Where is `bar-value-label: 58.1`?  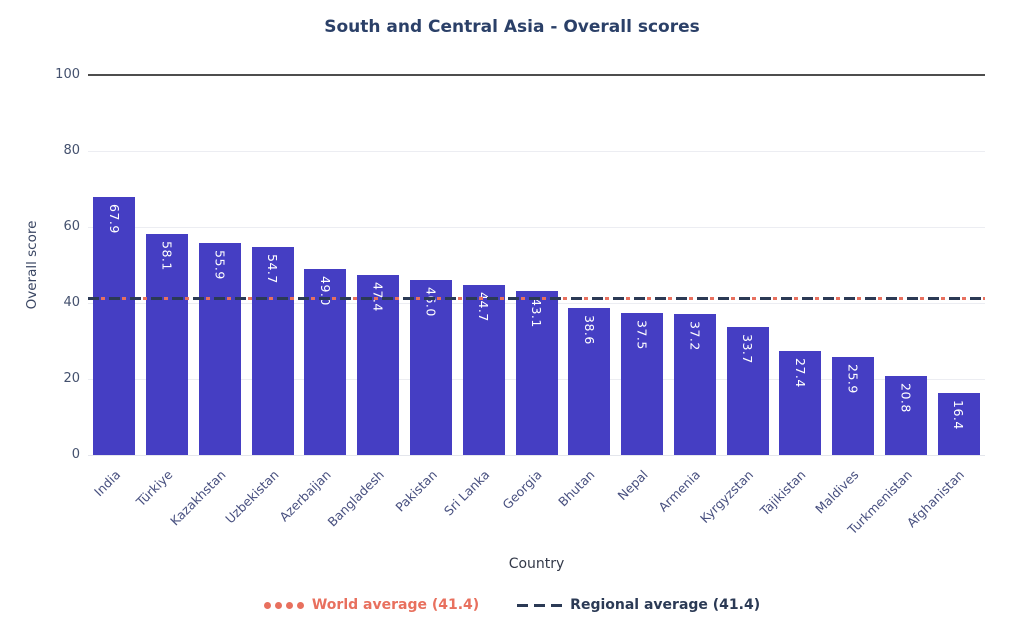
bar-value-label: 58.1 is located at coordinates (167, 256).